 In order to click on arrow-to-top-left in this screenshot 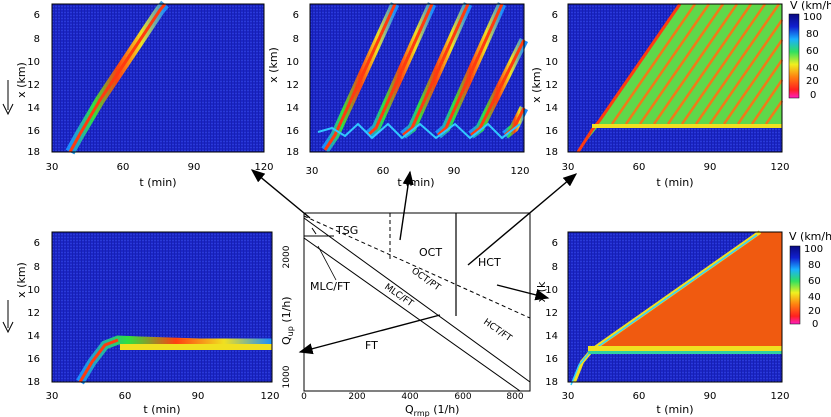, I will do `click(280, 194)`.